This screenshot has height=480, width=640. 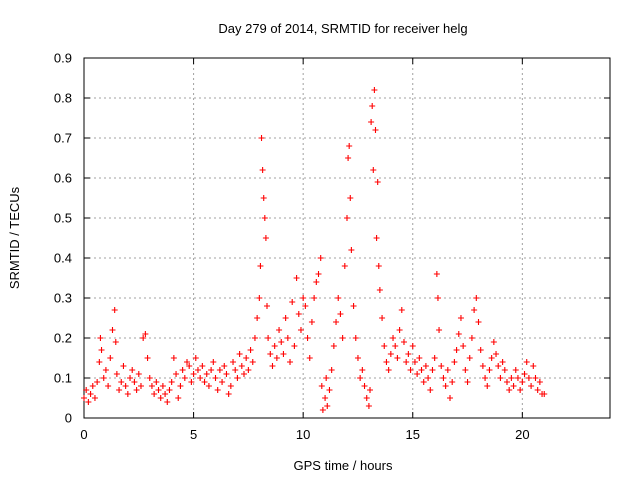 What do you see at coordinates (63, 338) in the screenshot?
I see `y-tick-label: 0.2` at bounding box center [63, 338].